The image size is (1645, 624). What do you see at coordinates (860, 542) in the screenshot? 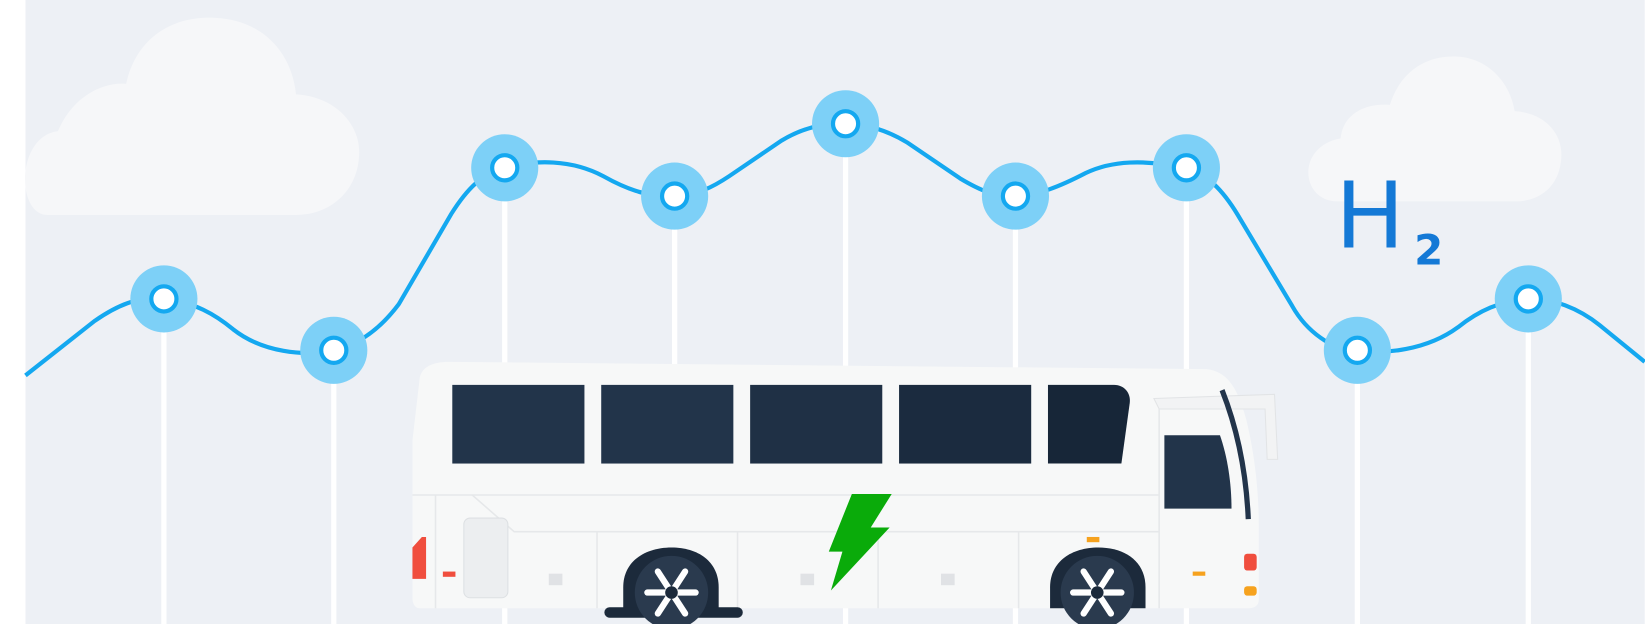
I see `electric-bolt` at bounding box center [860, 542].